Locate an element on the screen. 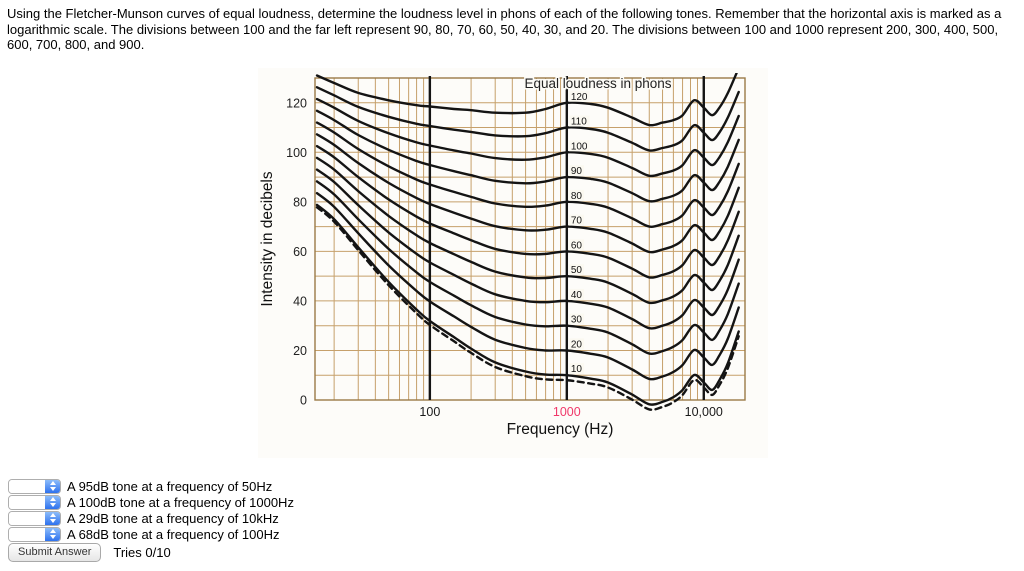 Image resolution: width=1024 pixels, height=571 pixels. answer-label: A 29dB tone at a frequency of 10kHz is located at coordinates (173, 518).